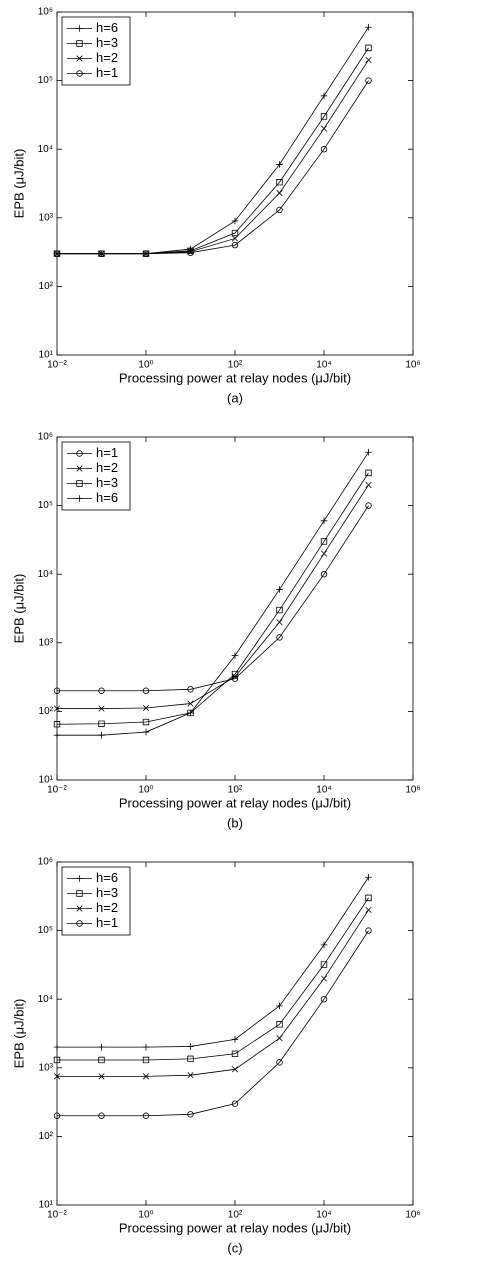  Describe the element at coordinates (45, 930) in the screenshot. I see `y-tick-label: 10⁵` at that location.